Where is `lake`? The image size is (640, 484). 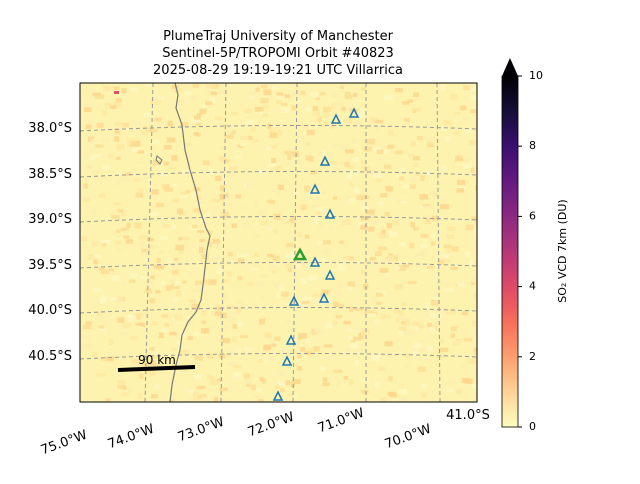
lake is located at coordinates (159, 160).